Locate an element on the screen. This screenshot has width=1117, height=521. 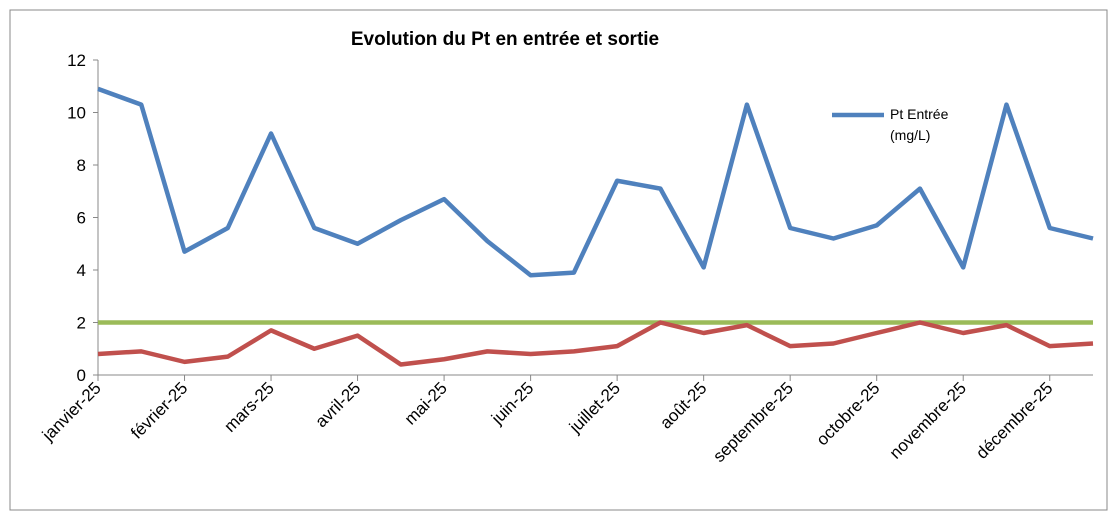
y-tick-label: 10 is located at coordinates (76, 113).